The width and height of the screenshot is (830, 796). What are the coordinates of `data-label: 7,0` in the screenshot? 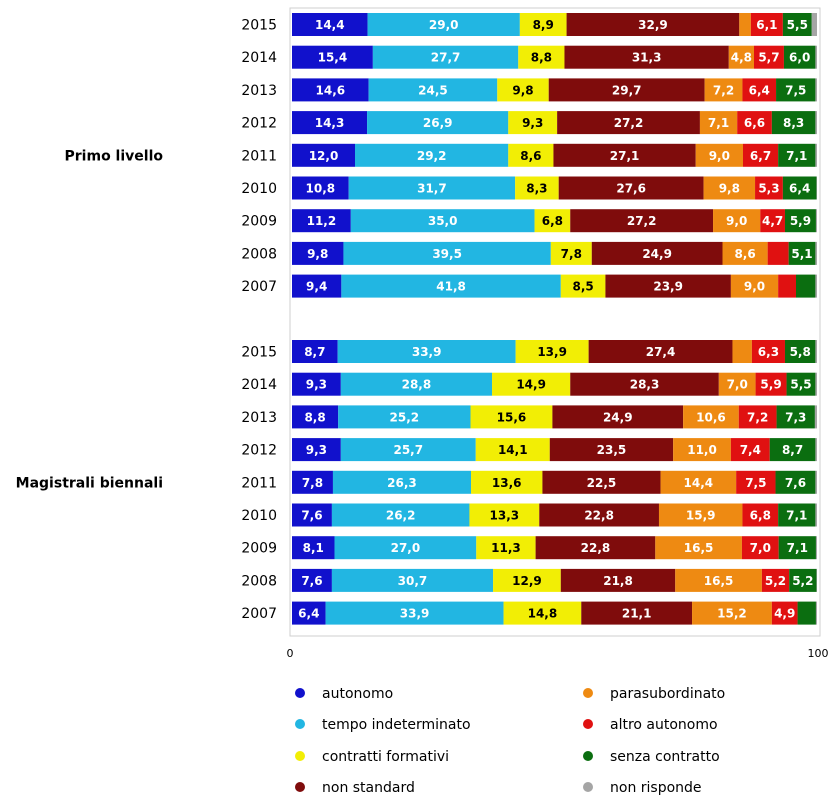 It's located at (760, 548).